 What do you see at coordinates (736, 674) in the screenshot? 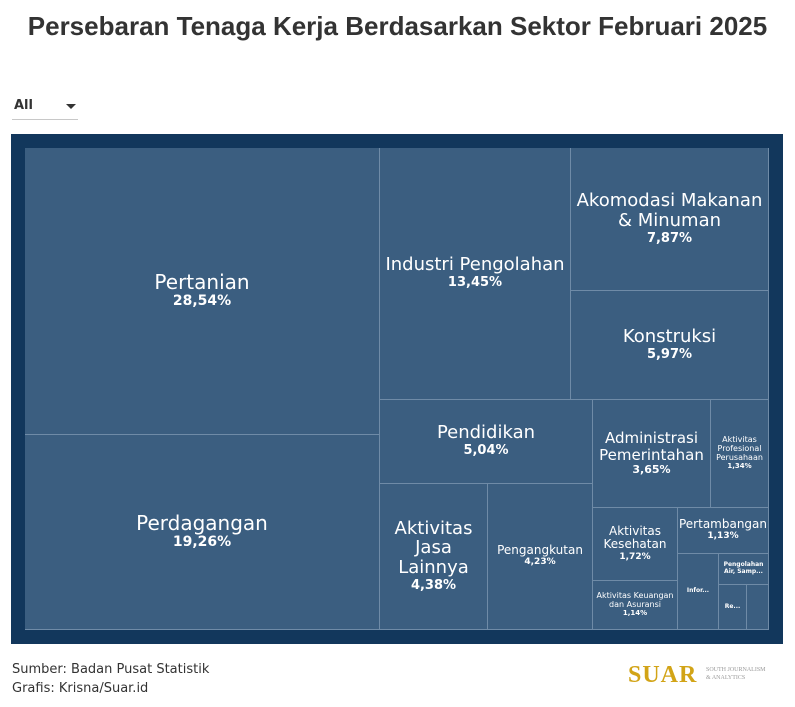
I see `logo-tagline: SOUTH JOURNALISM & ANALYTICS` at bounding box center [736, 674].